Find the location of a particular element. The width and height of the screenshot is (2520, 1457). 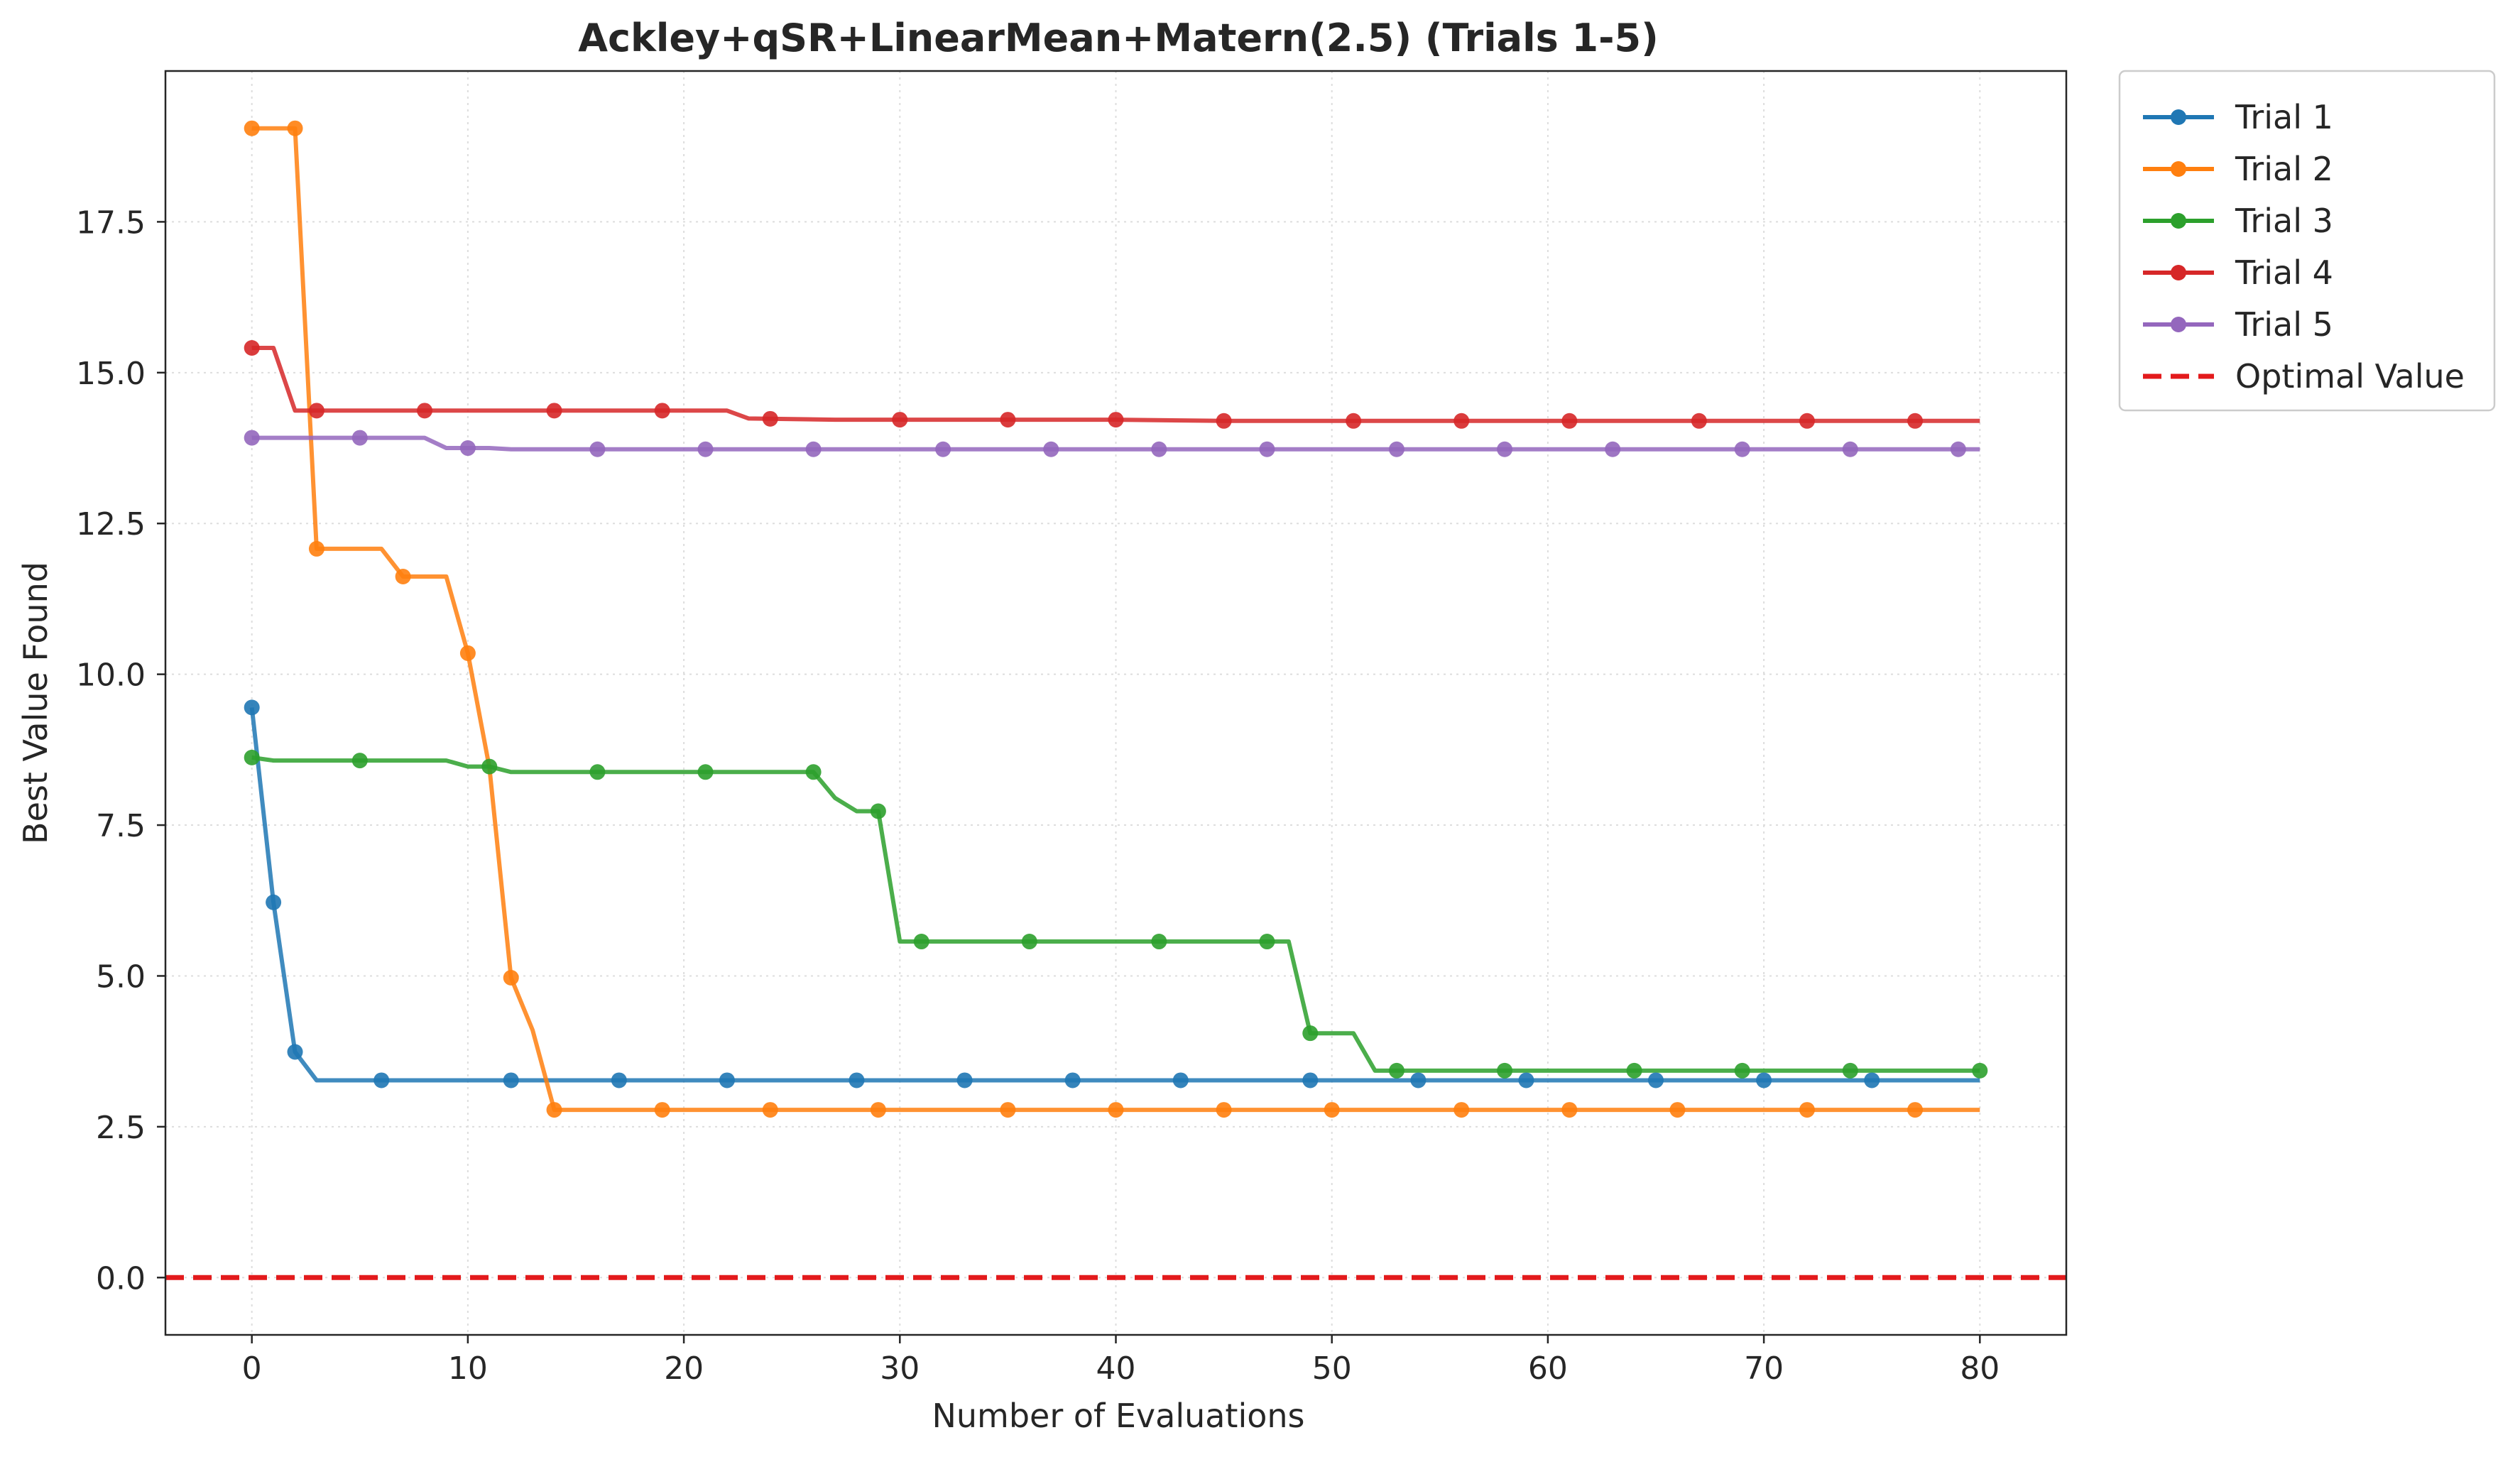

x-tick-label: 80 is located at coordinates (1980, 1368).